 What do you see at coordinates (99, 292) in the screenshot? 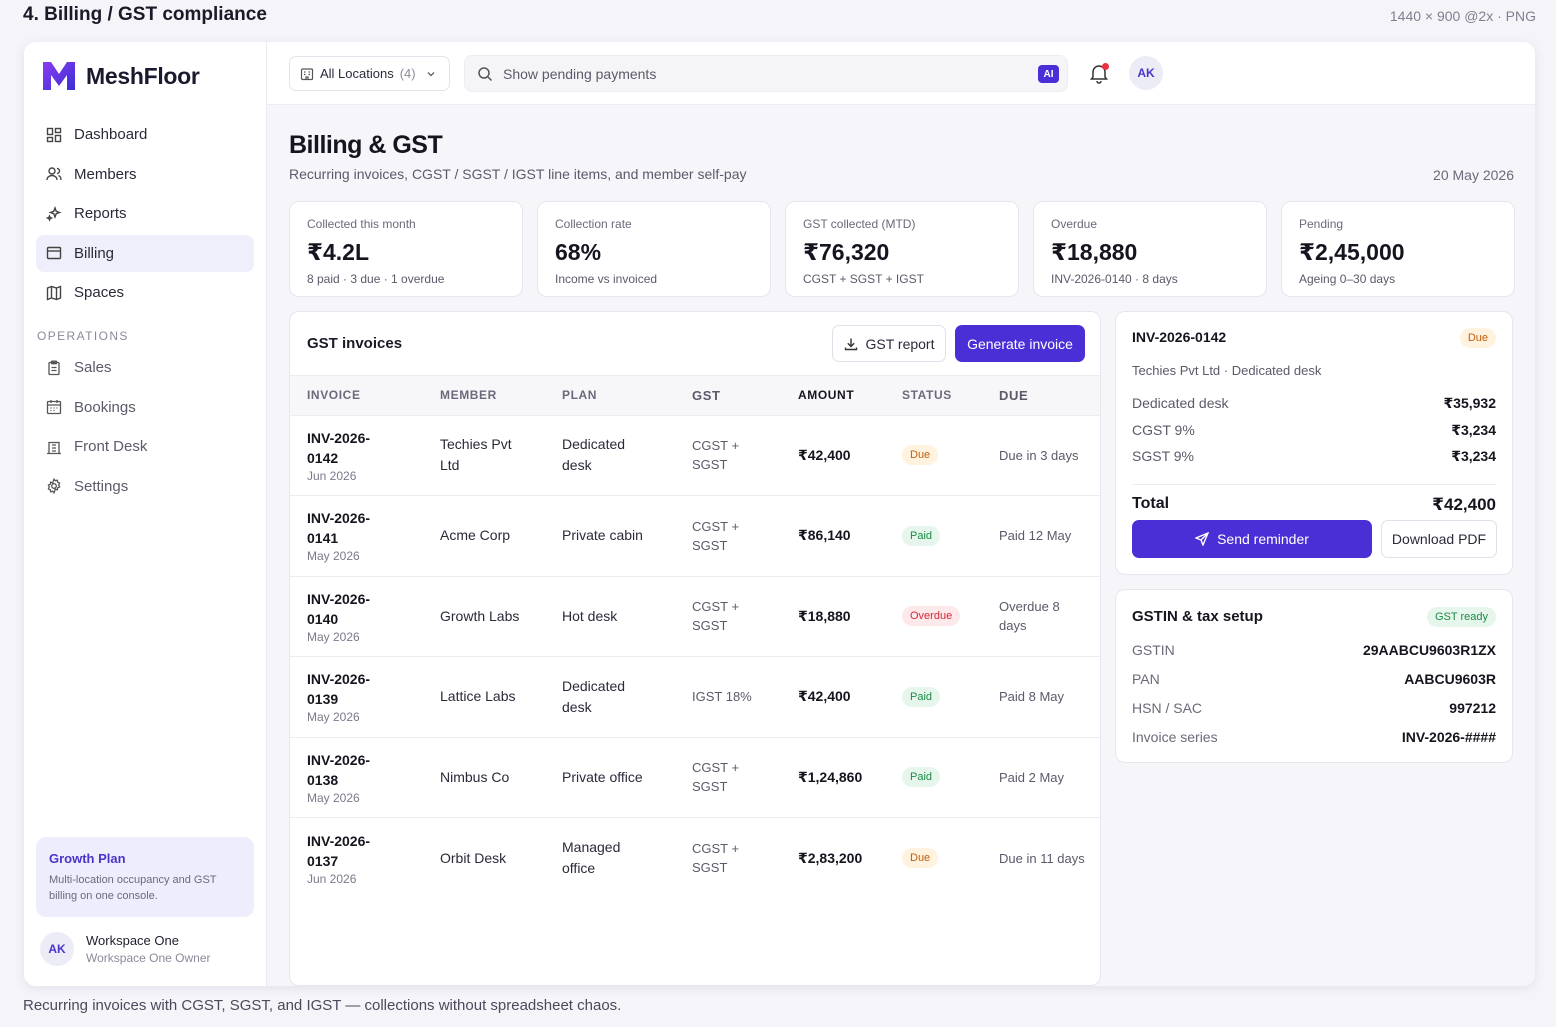
I see `sidebar-item-label: Spaces` at bounding box center [99, 292].